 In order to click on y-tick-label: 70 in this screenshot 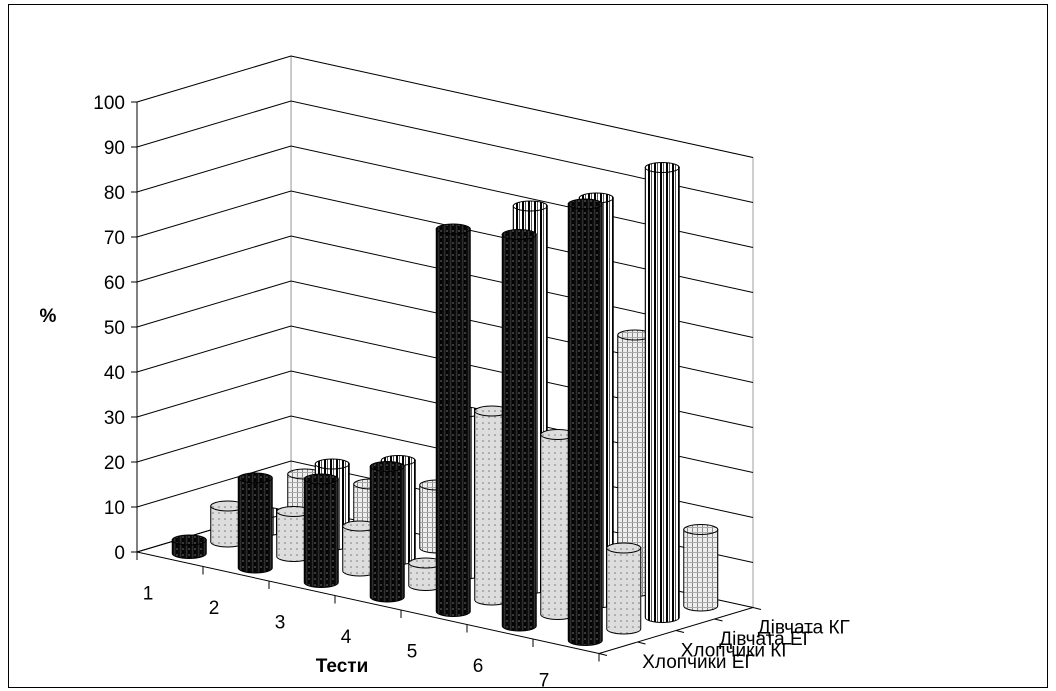, I will do `click(114, 238)`.